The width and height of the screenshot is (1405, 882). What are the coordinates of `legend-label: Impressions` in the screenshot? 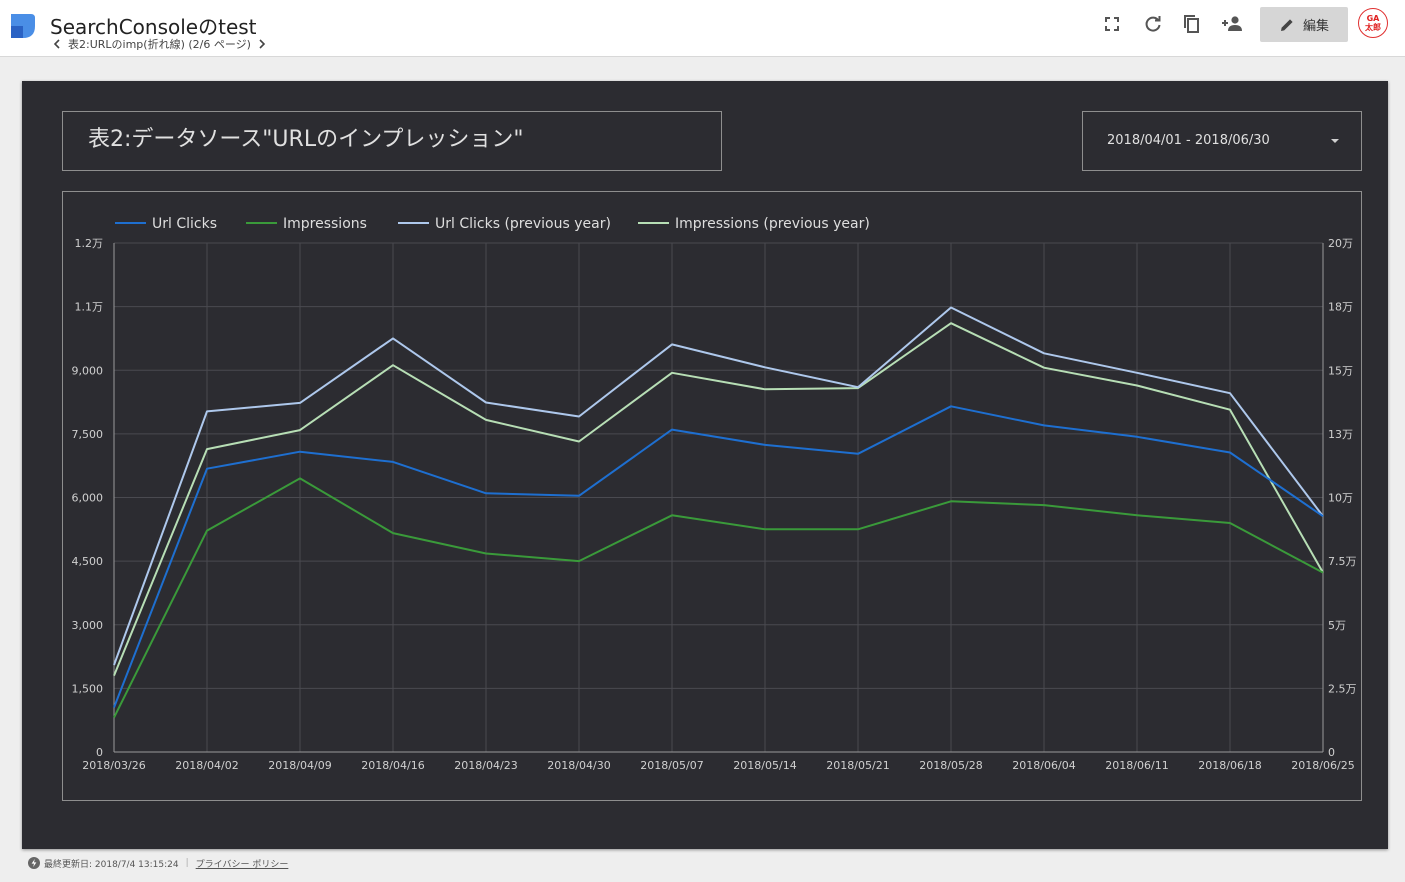 It's located at (325, 224).